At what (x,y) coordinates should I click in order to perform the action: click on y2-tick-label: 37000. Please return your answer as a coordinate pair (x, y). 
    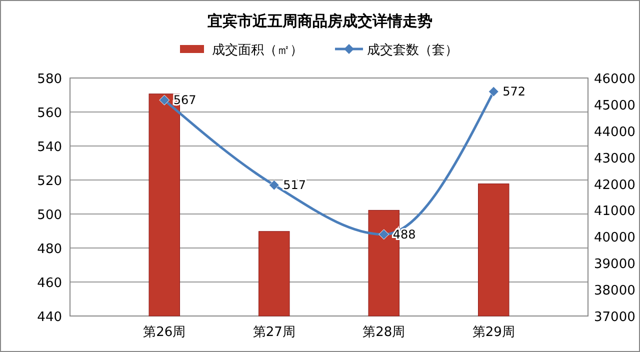
    Looking at the image, I should click on (615, 317).